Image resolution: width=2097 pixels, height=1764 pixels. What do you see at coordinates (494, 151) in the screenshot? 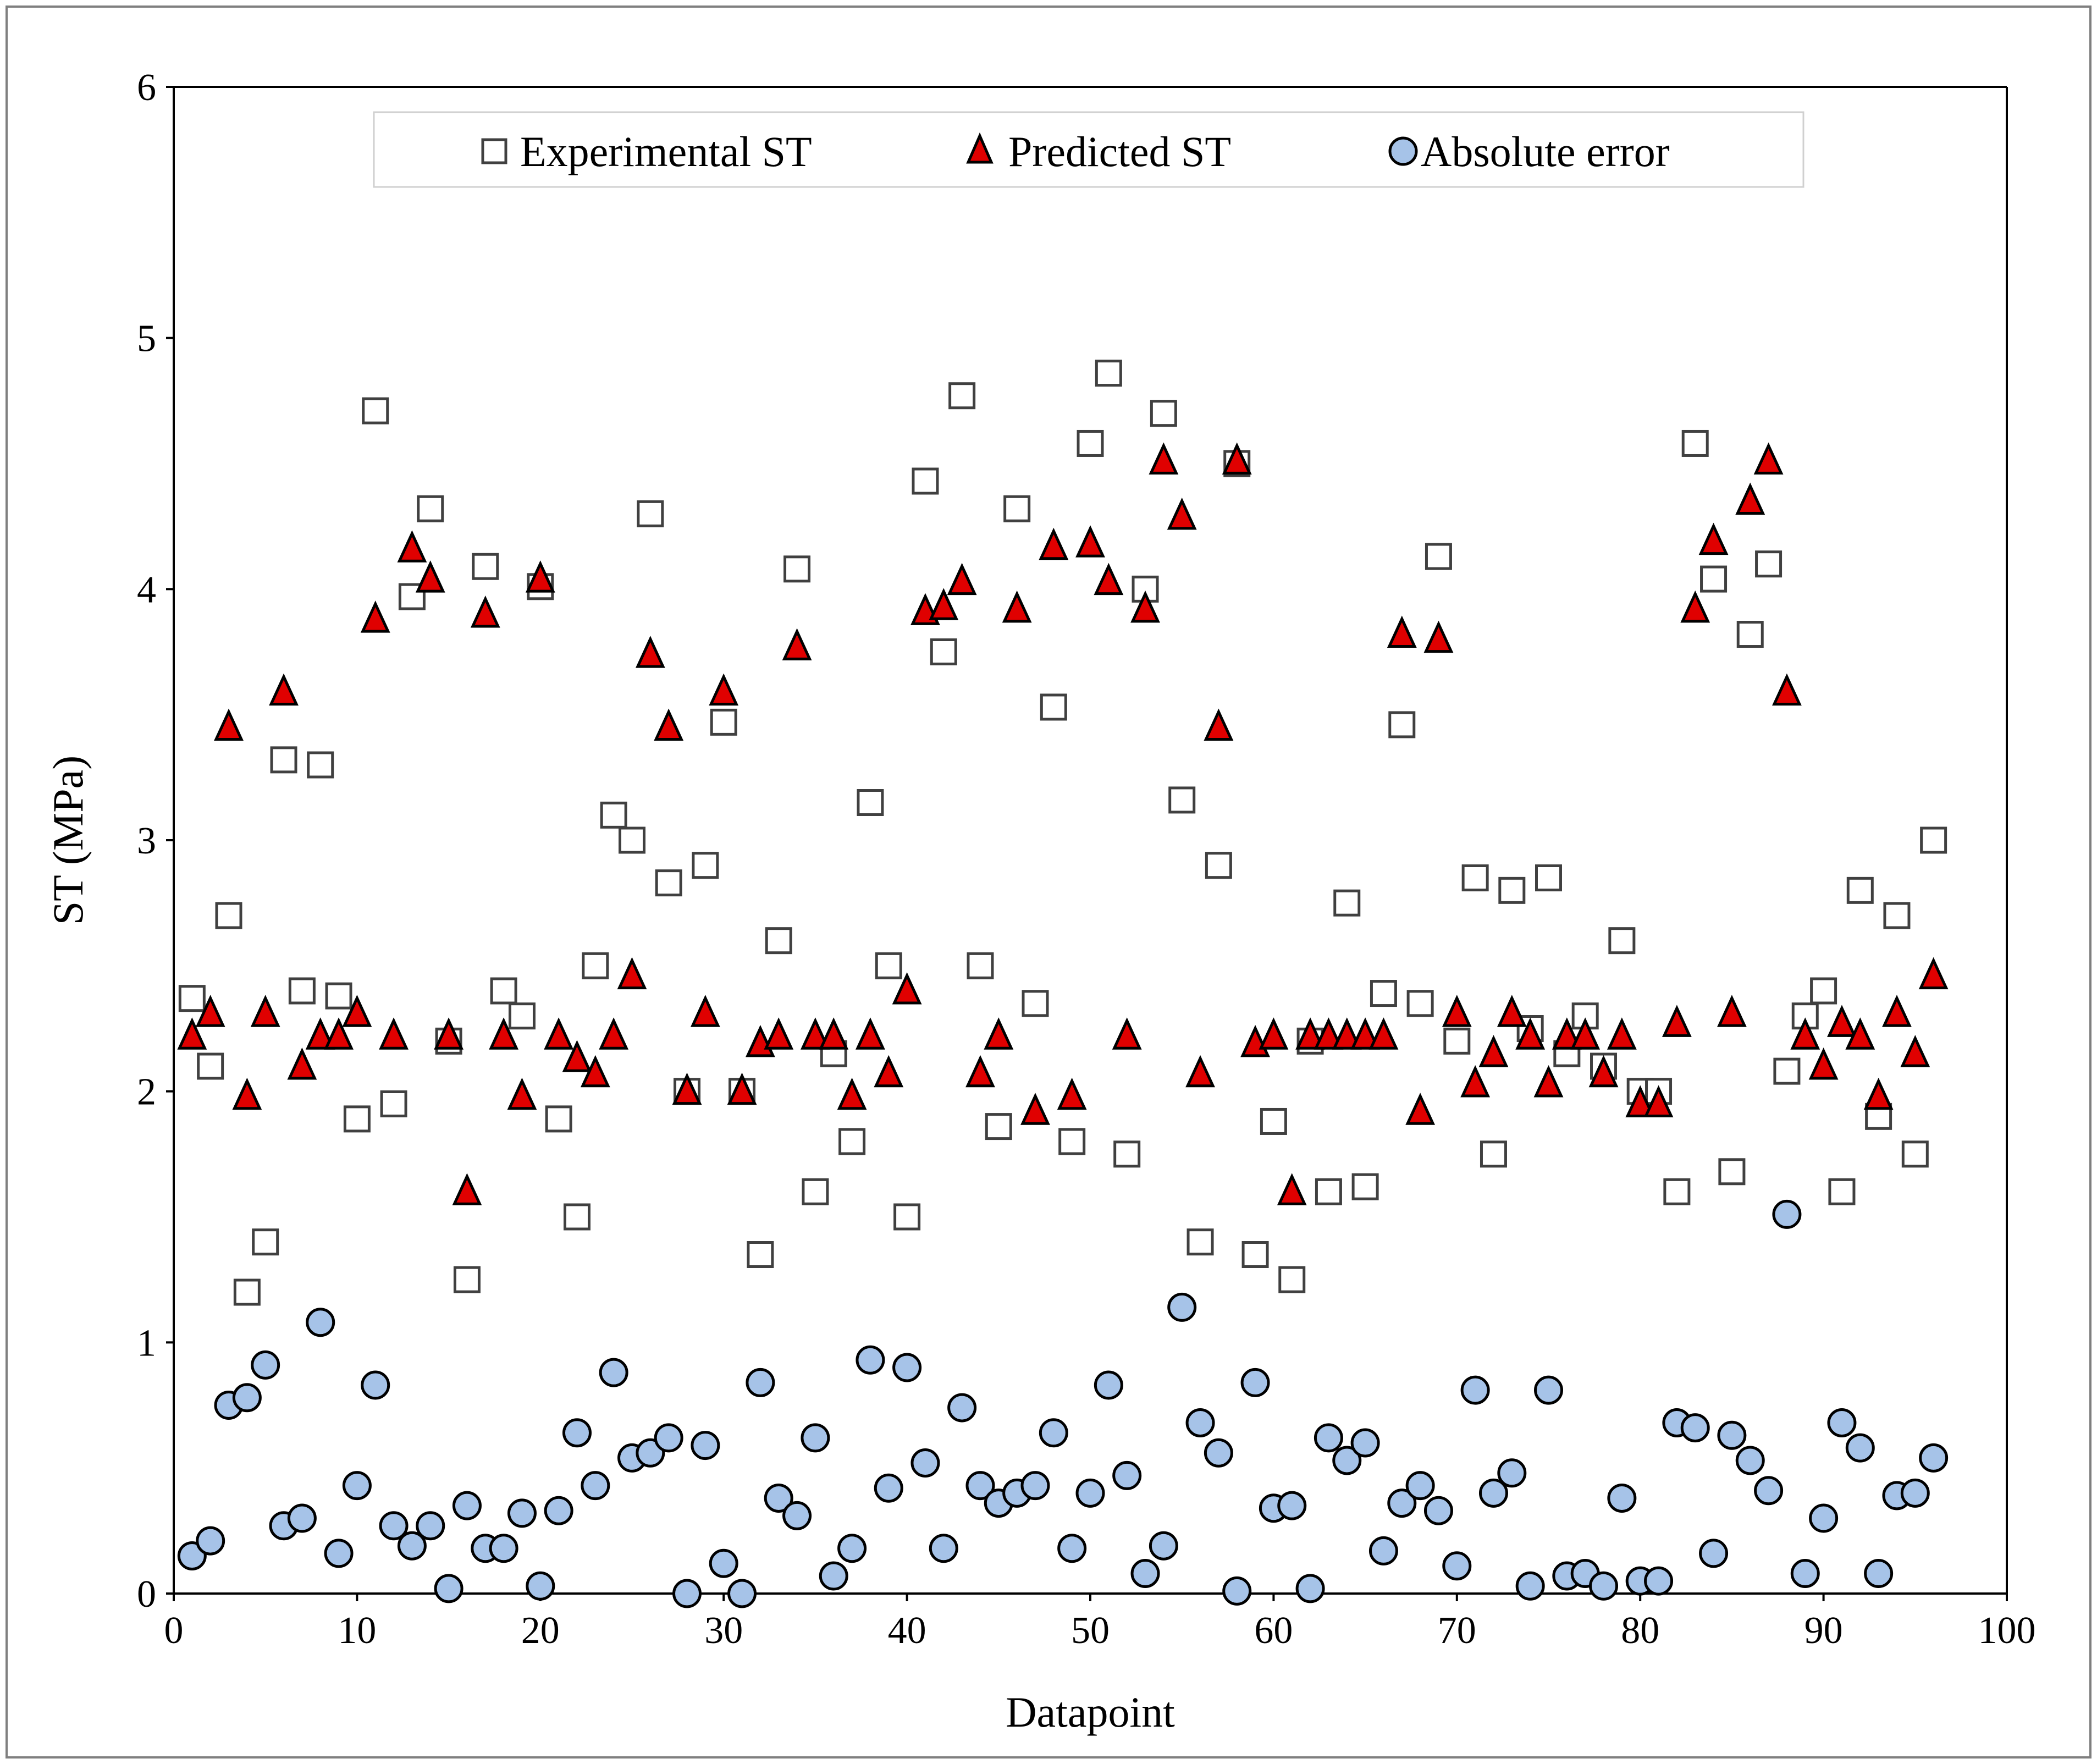
I see `legend-square-icon` at bounding box center [494, 151].